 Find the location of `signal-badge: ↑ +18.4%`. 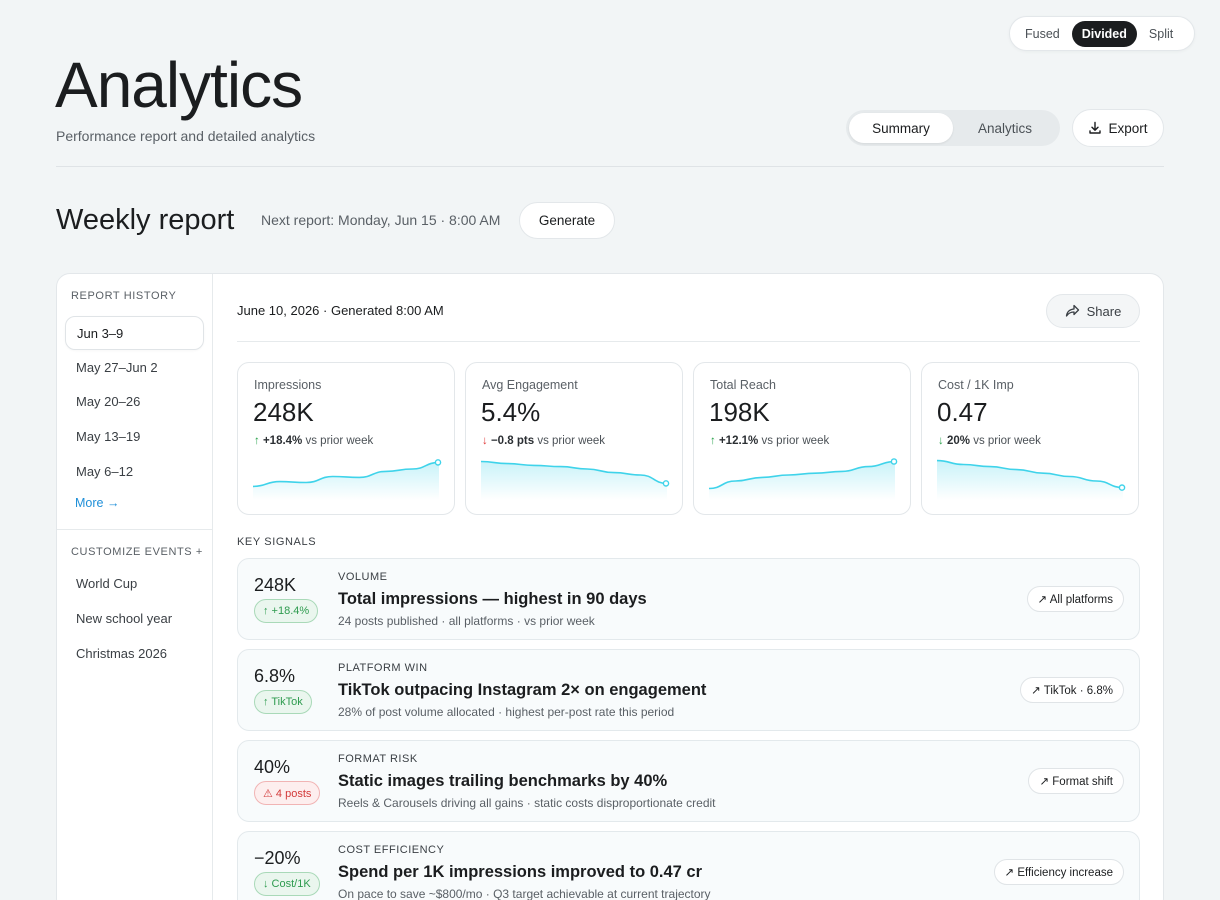

signal-badge: ↑ +18.4% is located at coordinates (286, 611).